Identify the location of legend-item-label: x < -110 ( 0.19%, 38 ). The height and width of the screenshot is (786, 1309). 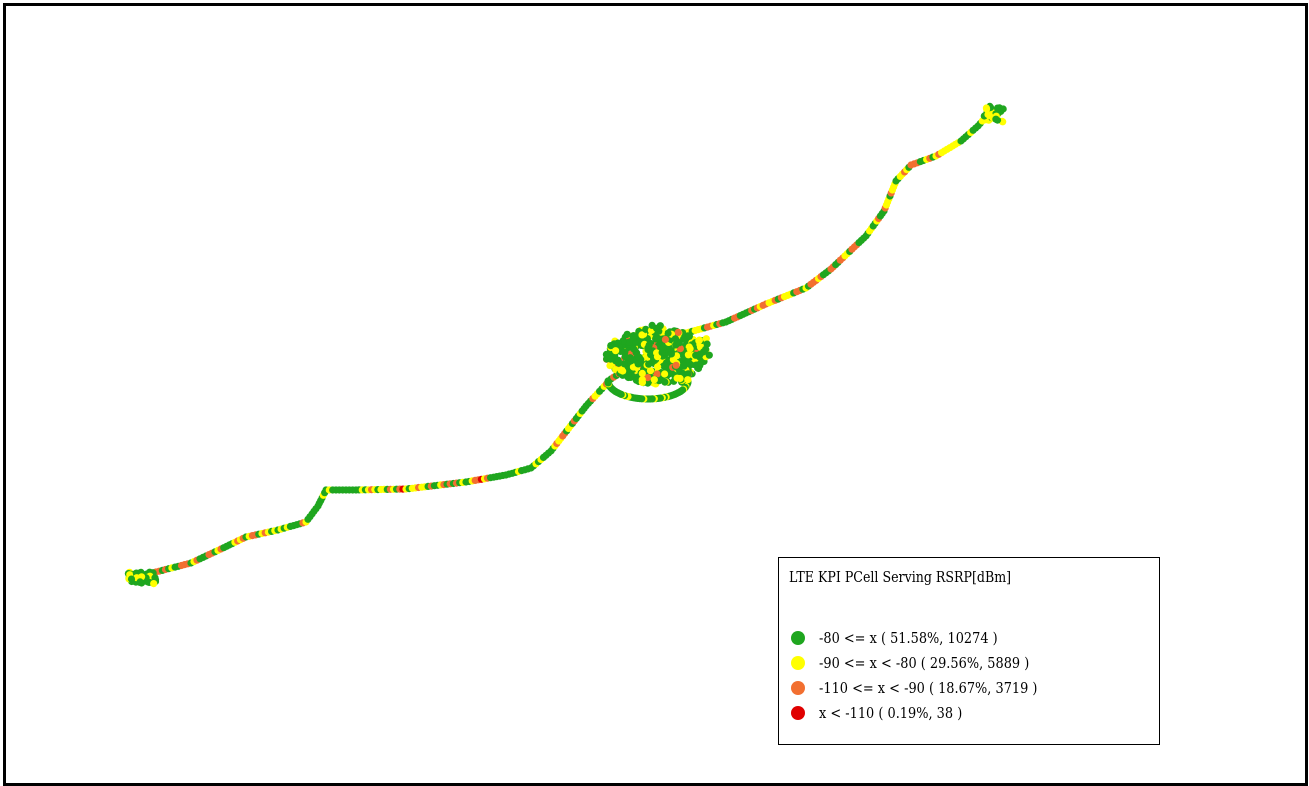
(891, 713).